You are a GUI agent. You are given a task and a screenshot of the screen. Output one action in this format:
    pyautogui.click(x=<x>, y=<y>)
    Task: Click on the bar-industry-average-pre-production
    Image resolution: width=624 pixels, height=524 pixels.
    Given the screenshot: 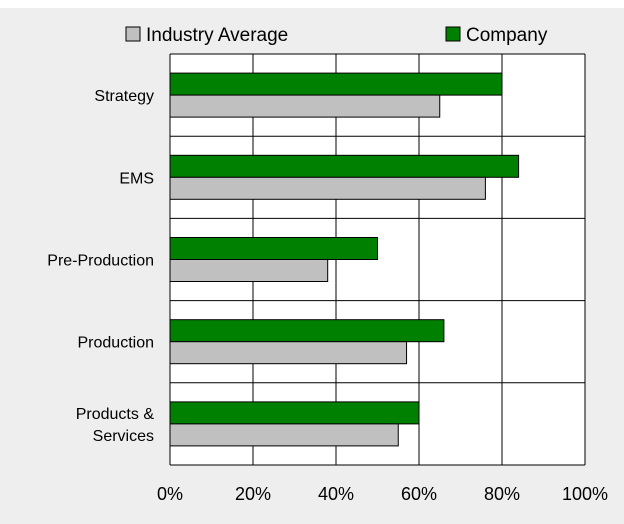 What is the action you would take?
    pyautogui.click(x=249, y=270)
    